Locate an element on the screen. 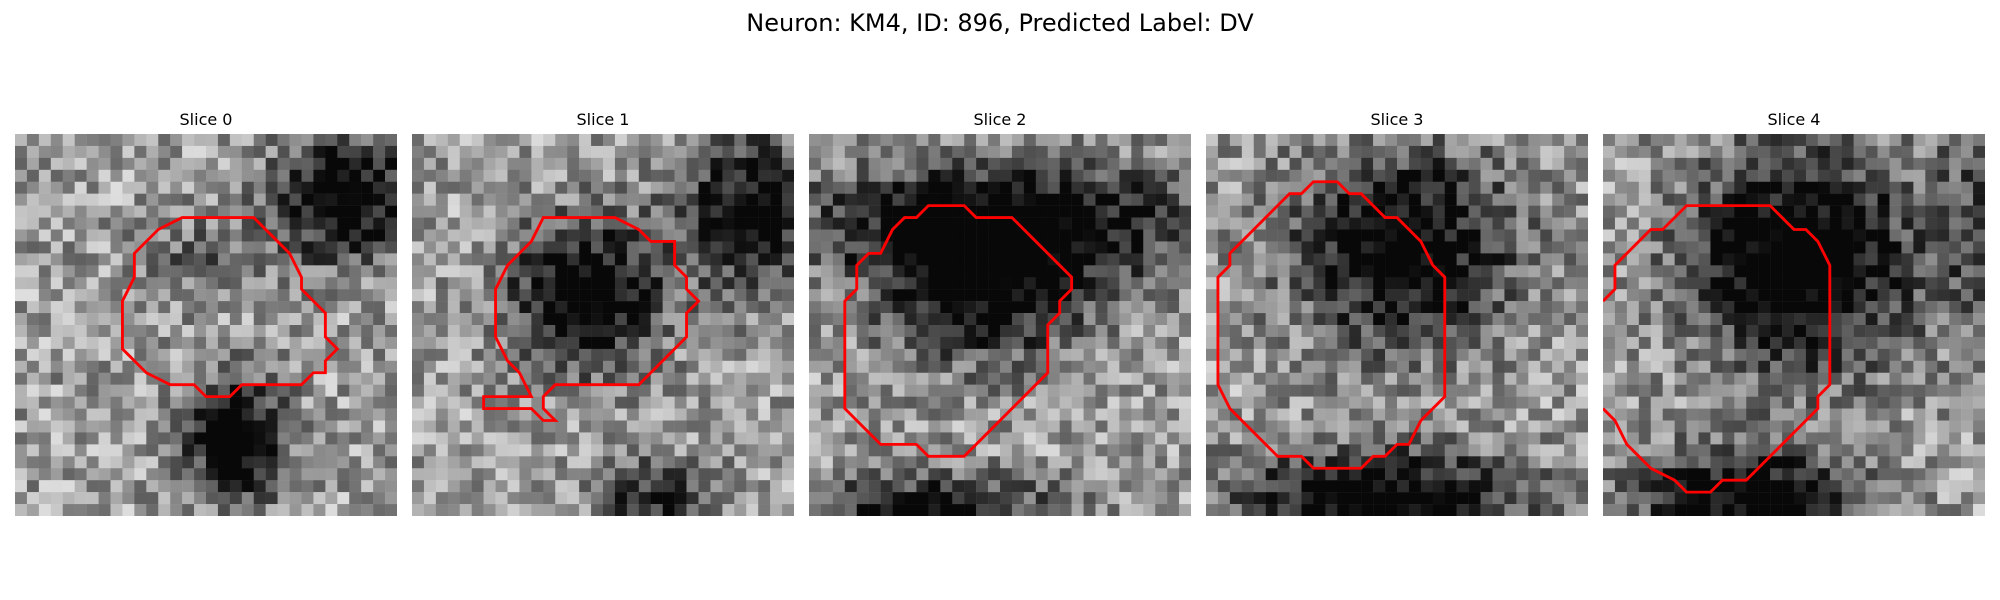  slice-4-title: Slice 4 is located at coordinates (1794, 119).